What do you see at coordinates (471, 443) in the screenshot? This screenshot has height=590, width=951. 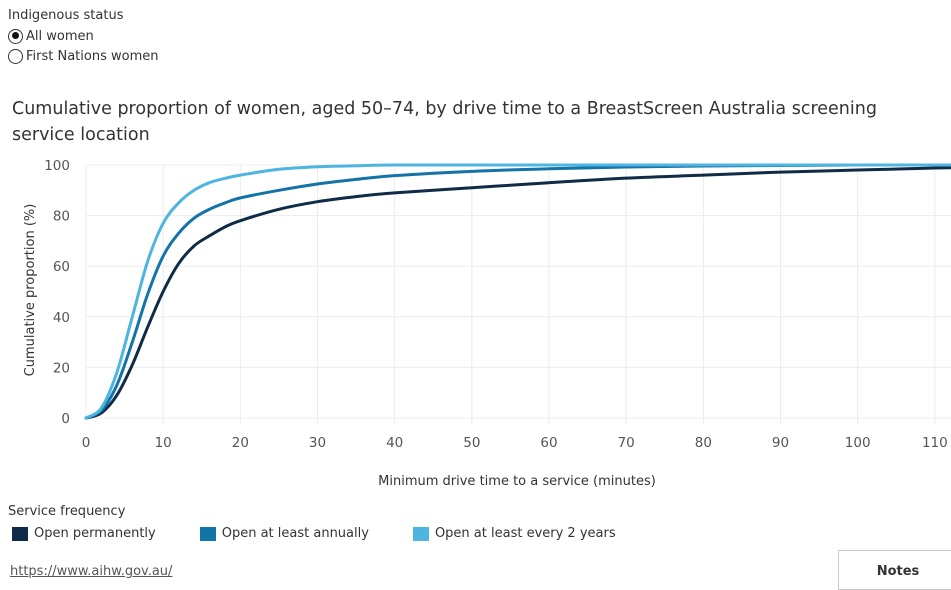 I see `x-tick-label: 50` at bounding box center [471, 443].